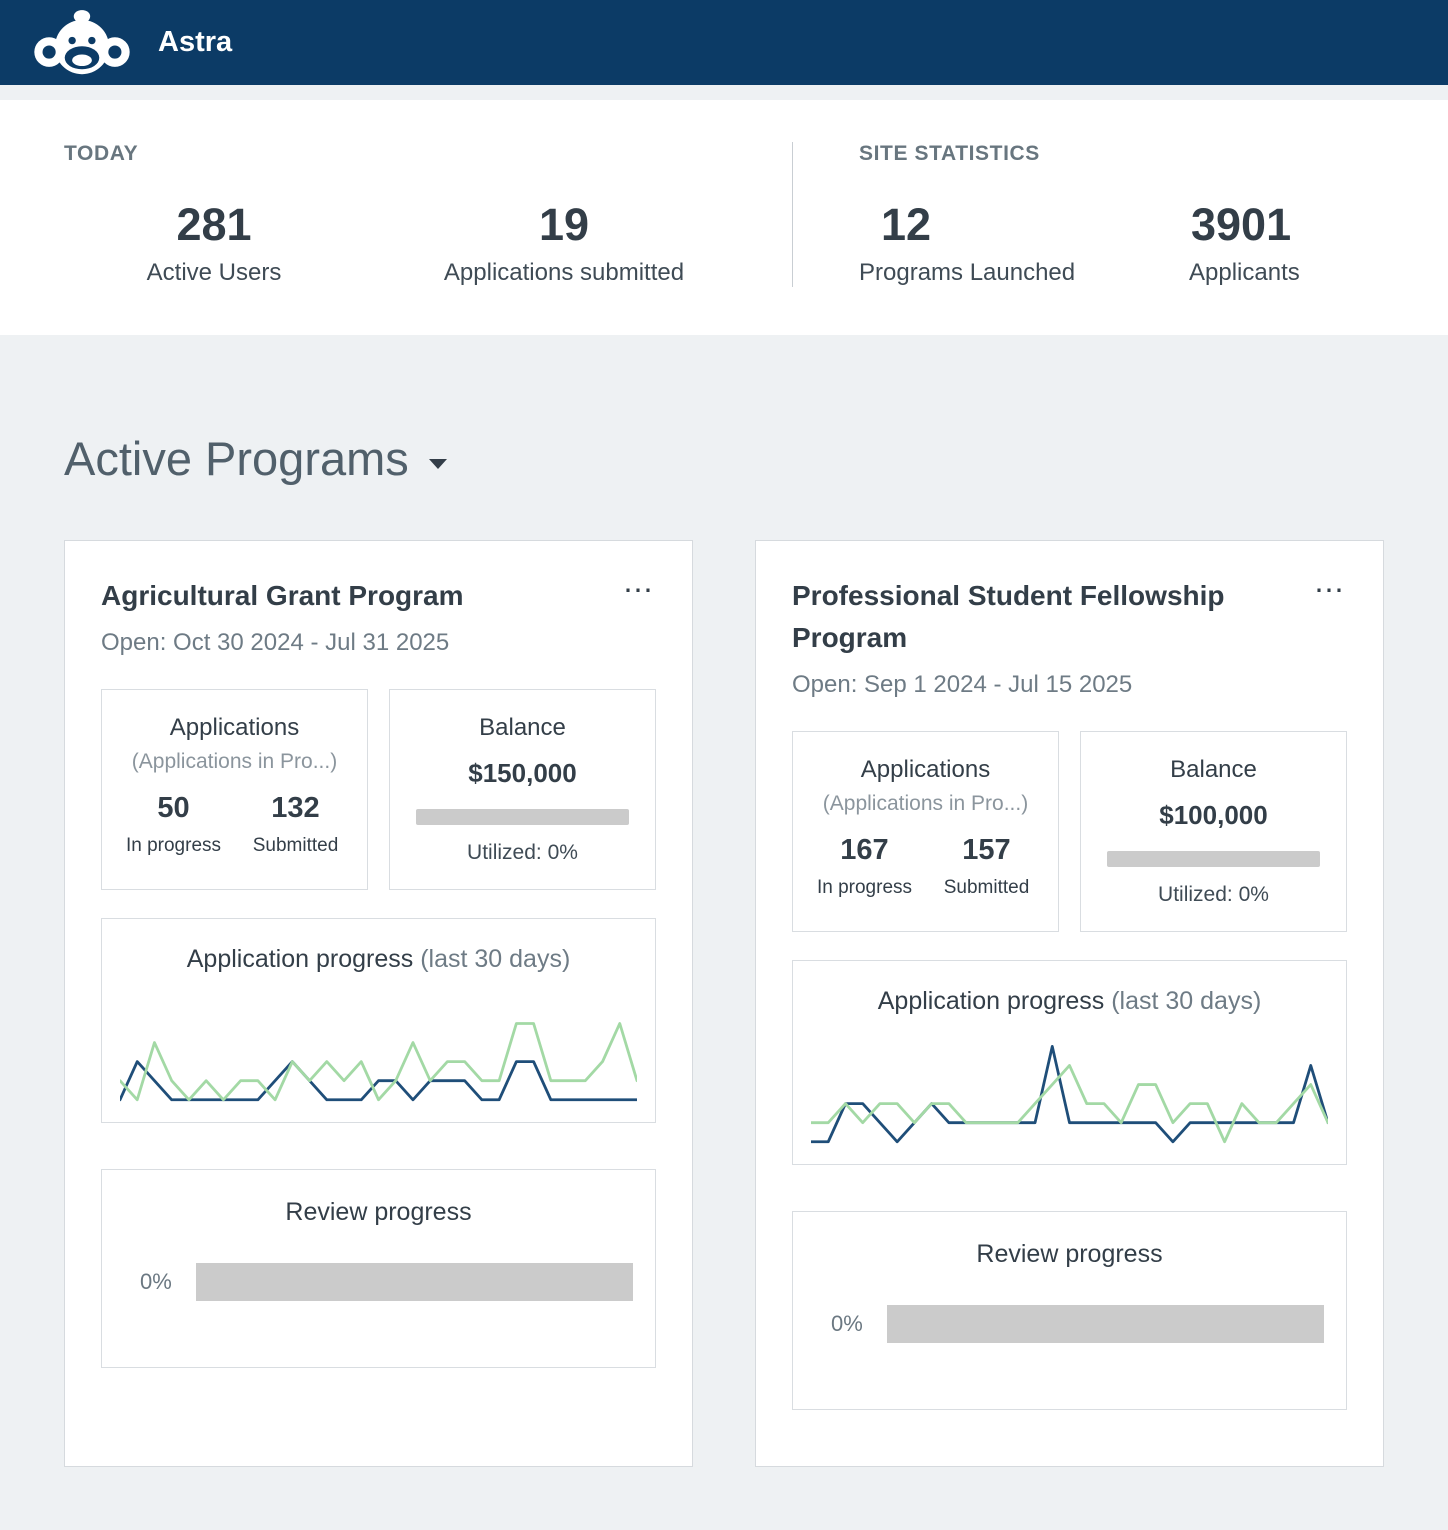 This screenshot has width=1448, height=1530. I want to click on in-progress-stat: 50 In progress, so click(174, 824).